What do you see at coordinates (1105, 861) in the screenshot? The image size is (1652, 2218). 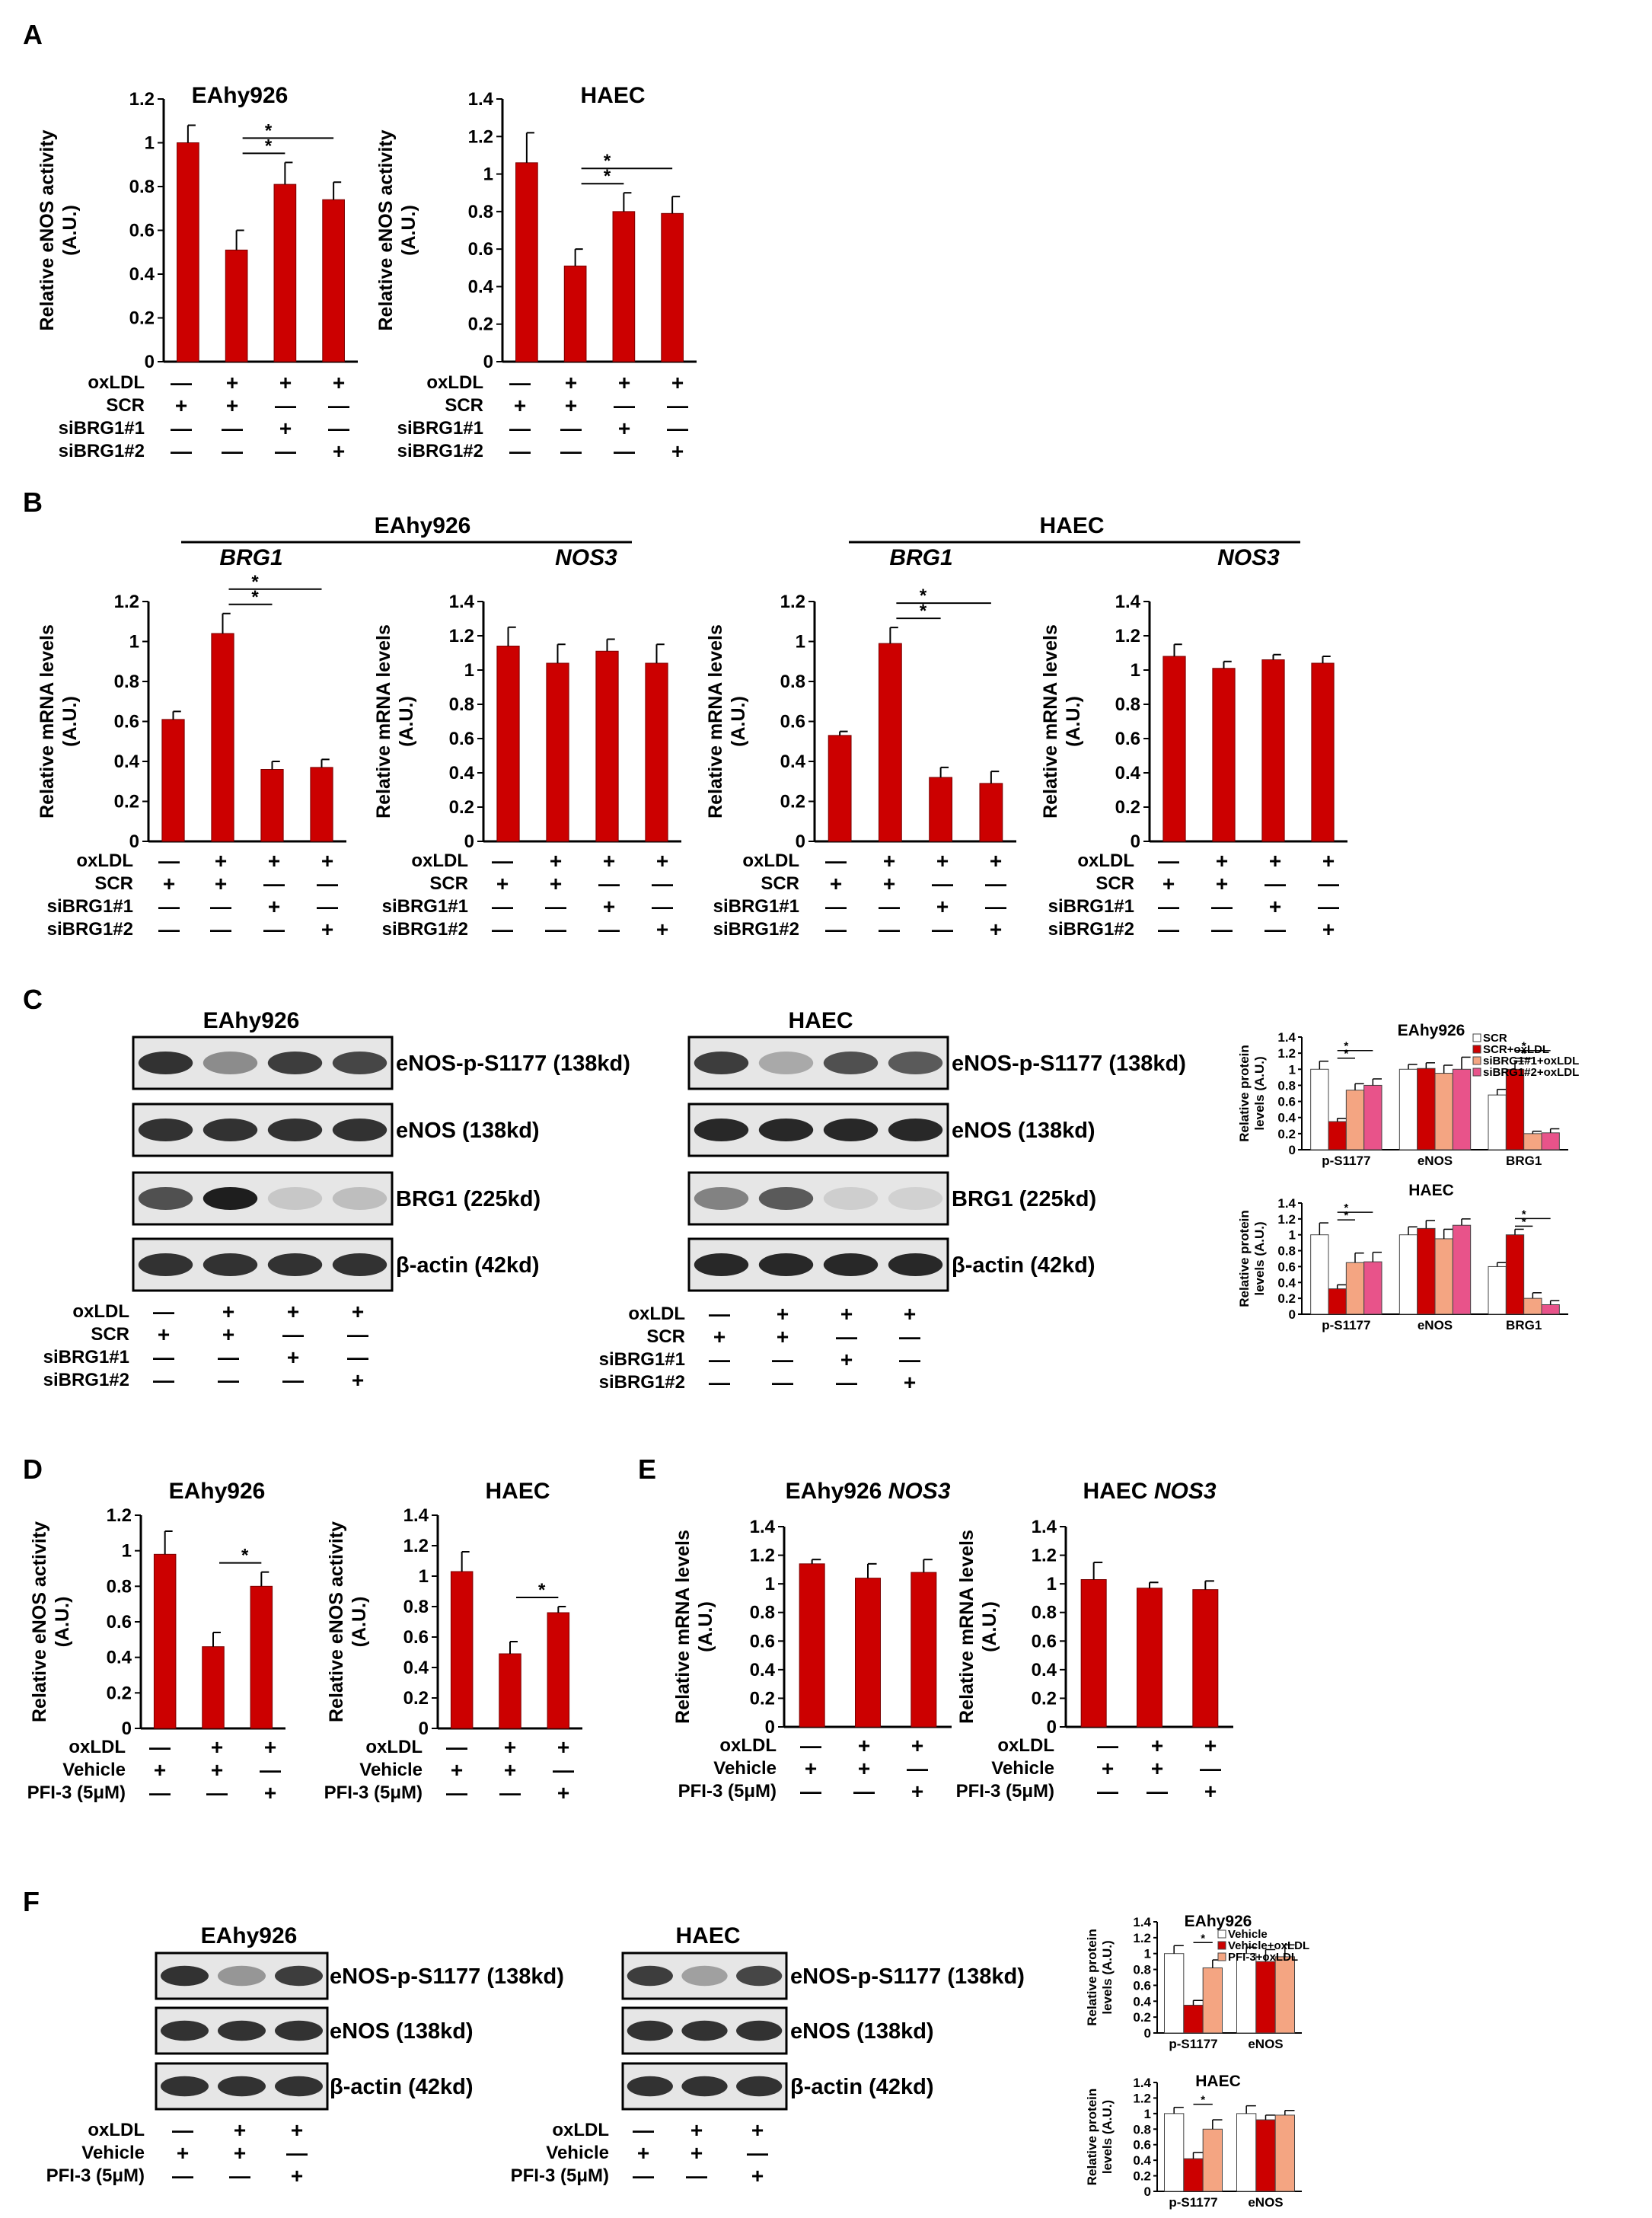 I see `condition-label: oxLDL` at bounding box center [1105, 861].